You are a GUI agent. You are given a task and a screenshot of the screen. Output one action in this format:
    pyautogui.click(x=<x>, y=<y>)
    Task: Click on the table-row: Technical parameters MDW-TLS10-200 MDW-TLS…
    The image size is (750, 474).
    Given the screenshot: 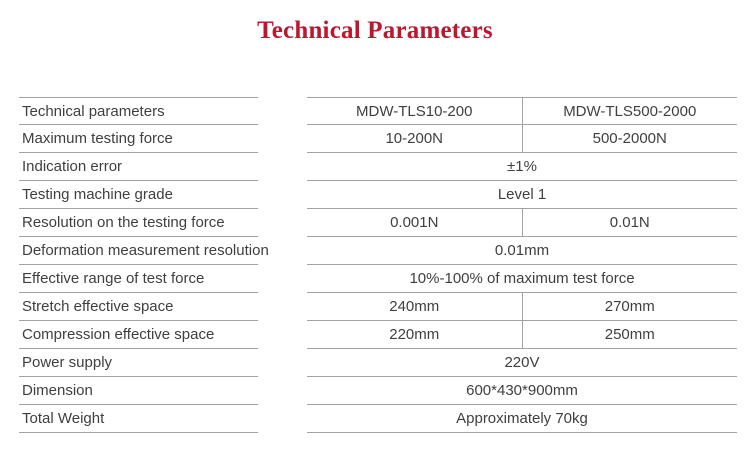 What is the action you would take?
    pyautogui.click(x=378, y=111)
    